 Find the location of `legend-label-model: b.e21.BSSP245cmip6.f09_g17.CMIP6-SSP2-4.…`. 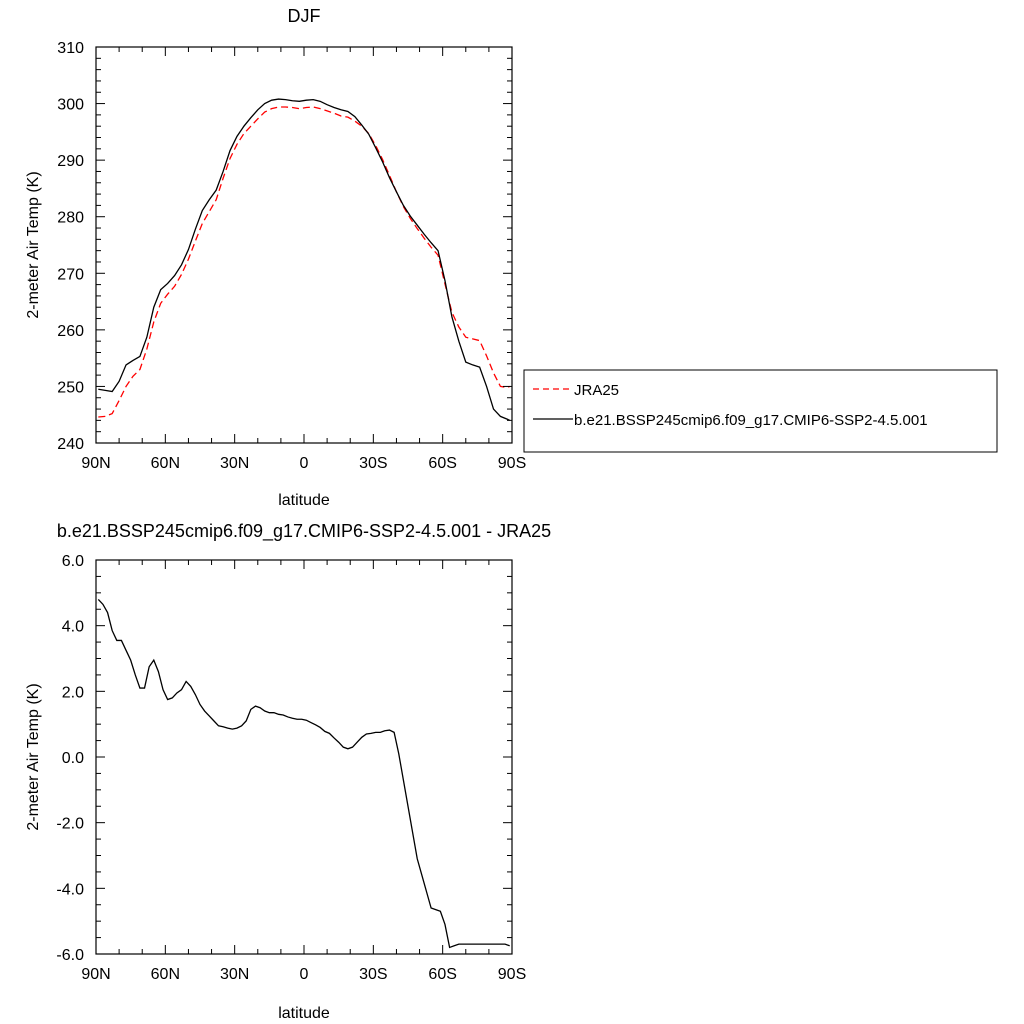

legend-label-model: b.e21.BSSP245cmip6.f09_g17.CMIP6-SSP2-4.… is located at coordinates (751, 420).